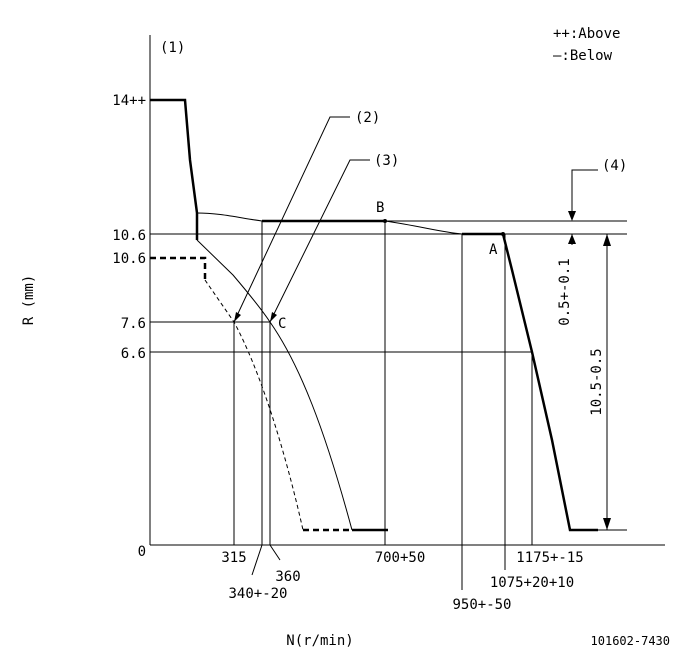 This screenshot has width=685, height=663. I want to click on figure-number: (1), so click(172, 48).